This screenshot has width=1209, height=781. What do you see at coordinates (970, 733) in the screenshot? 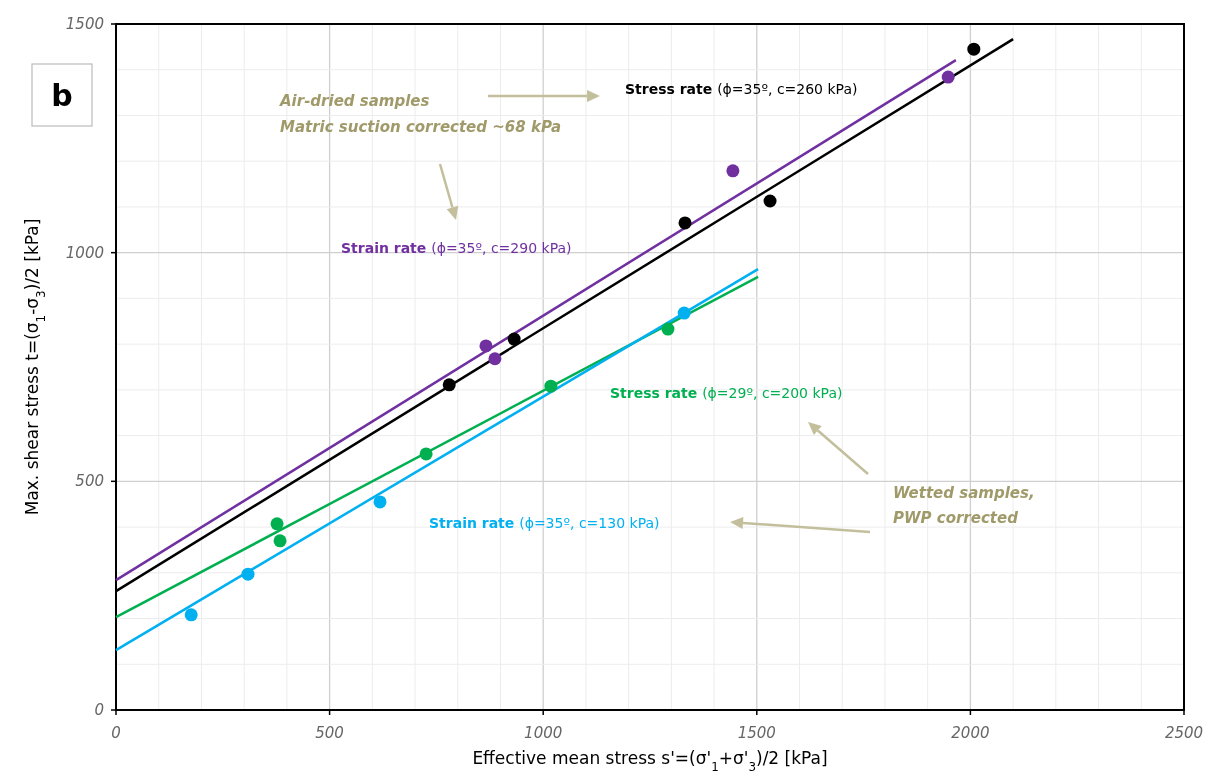
I see `x-tick-label: 2000` at bounding box center [970, 733].